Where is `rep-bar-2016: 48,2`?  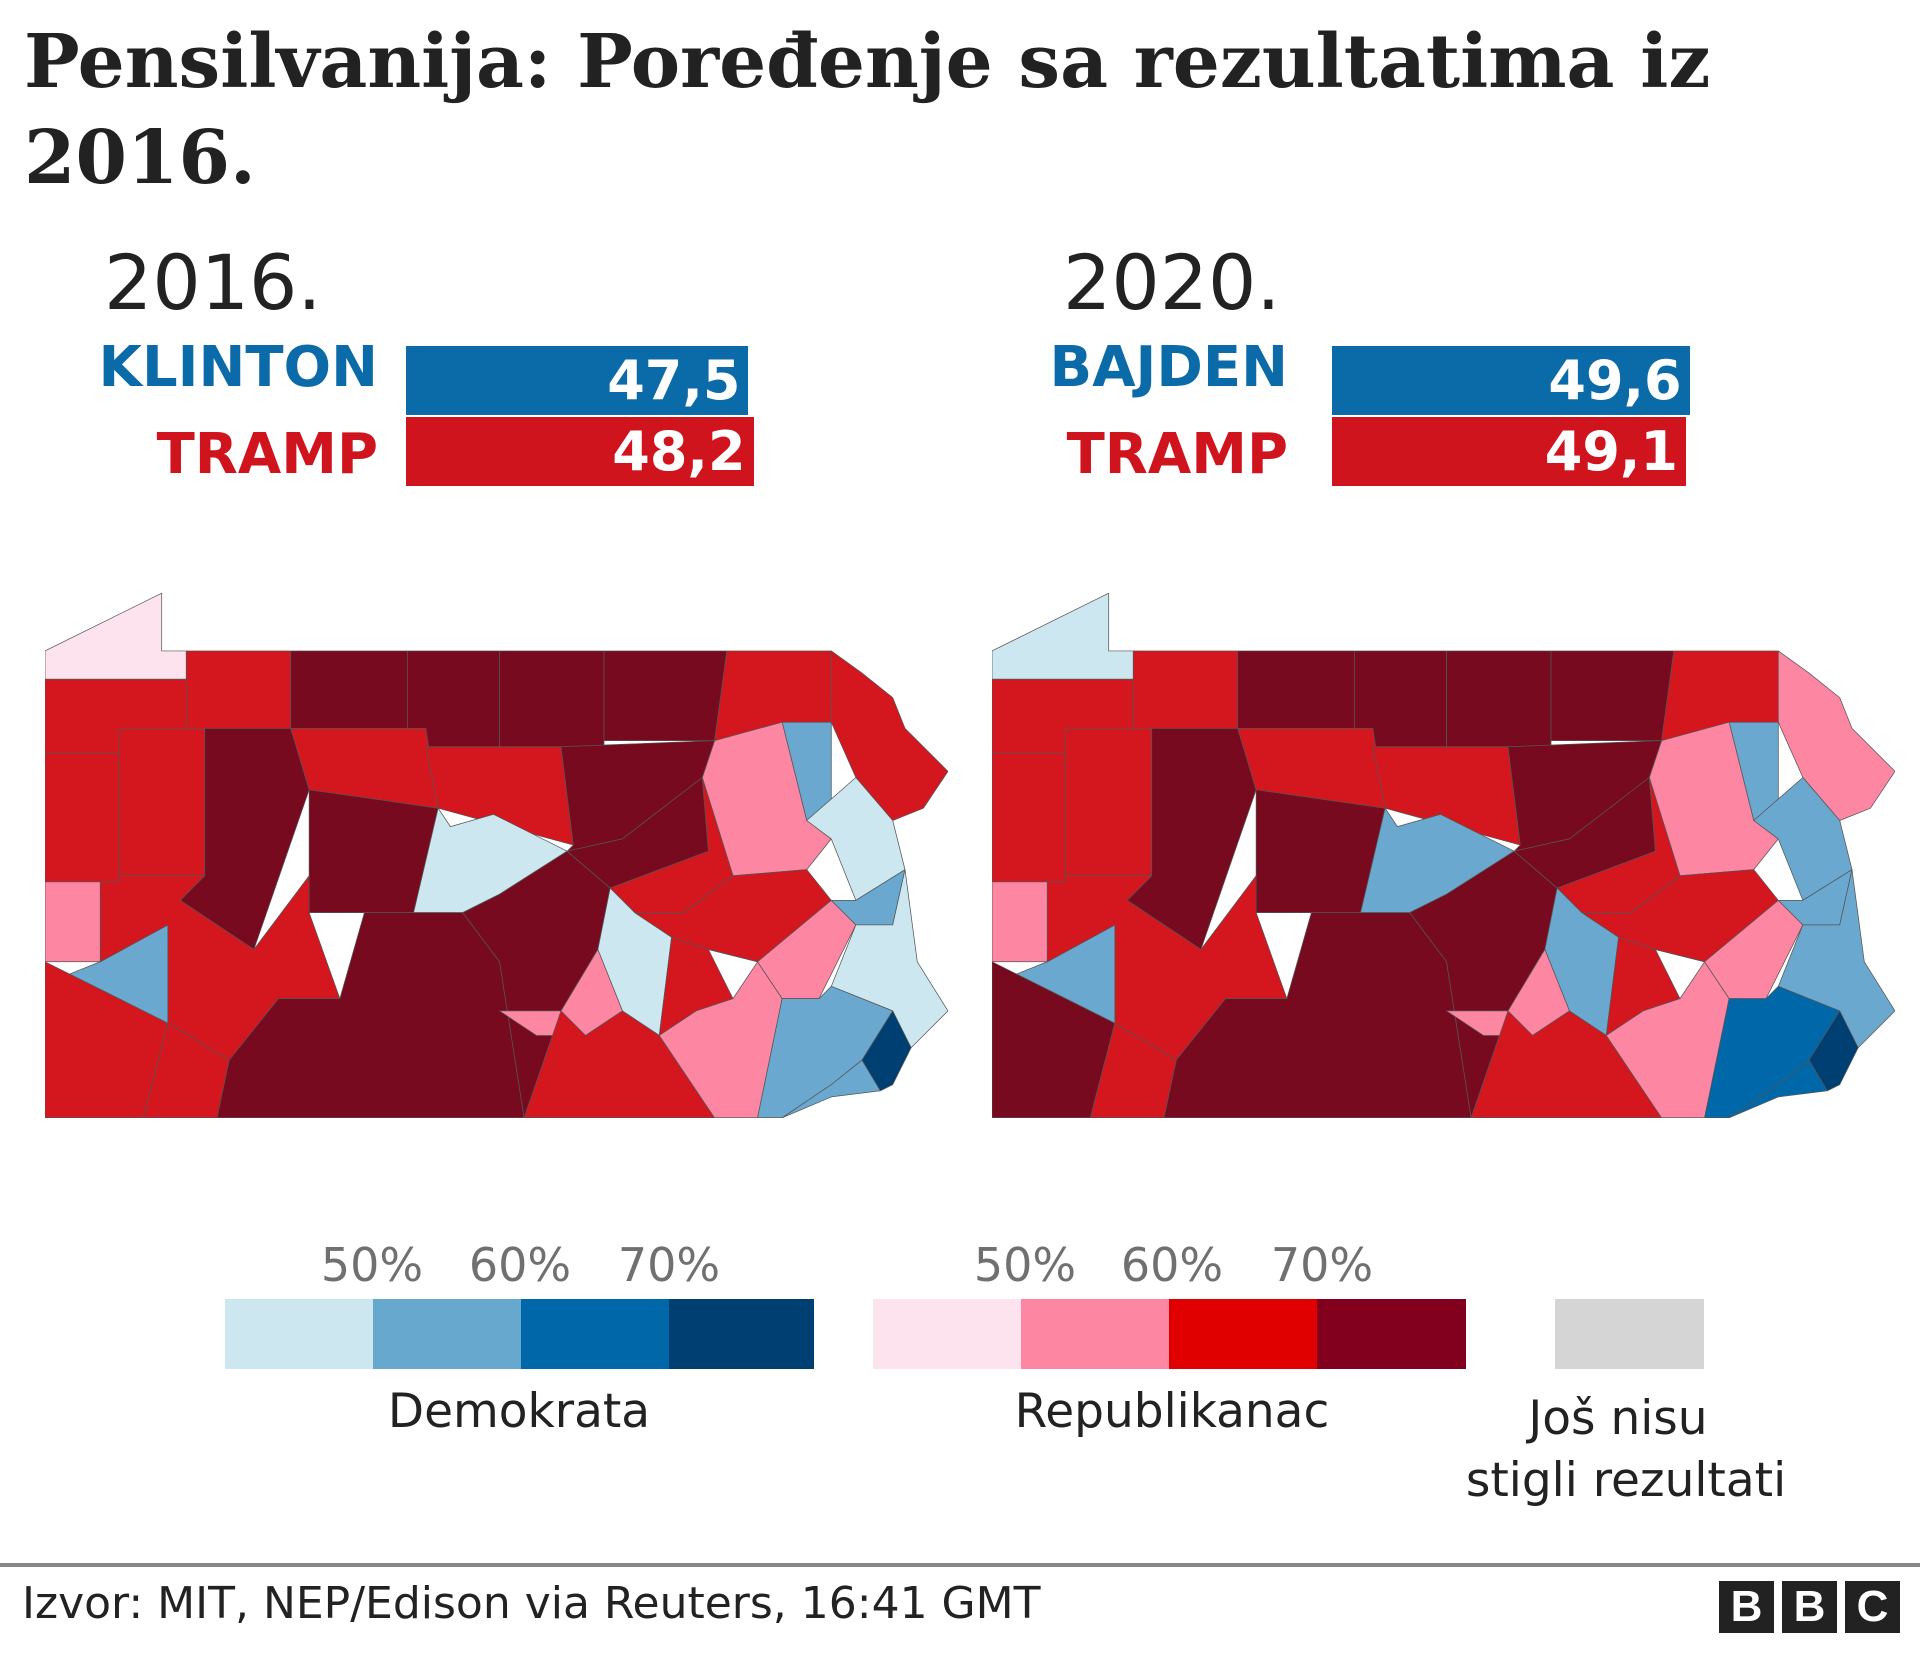
rep-bar-2016: 48,2 is located at coordinates (580, 451).